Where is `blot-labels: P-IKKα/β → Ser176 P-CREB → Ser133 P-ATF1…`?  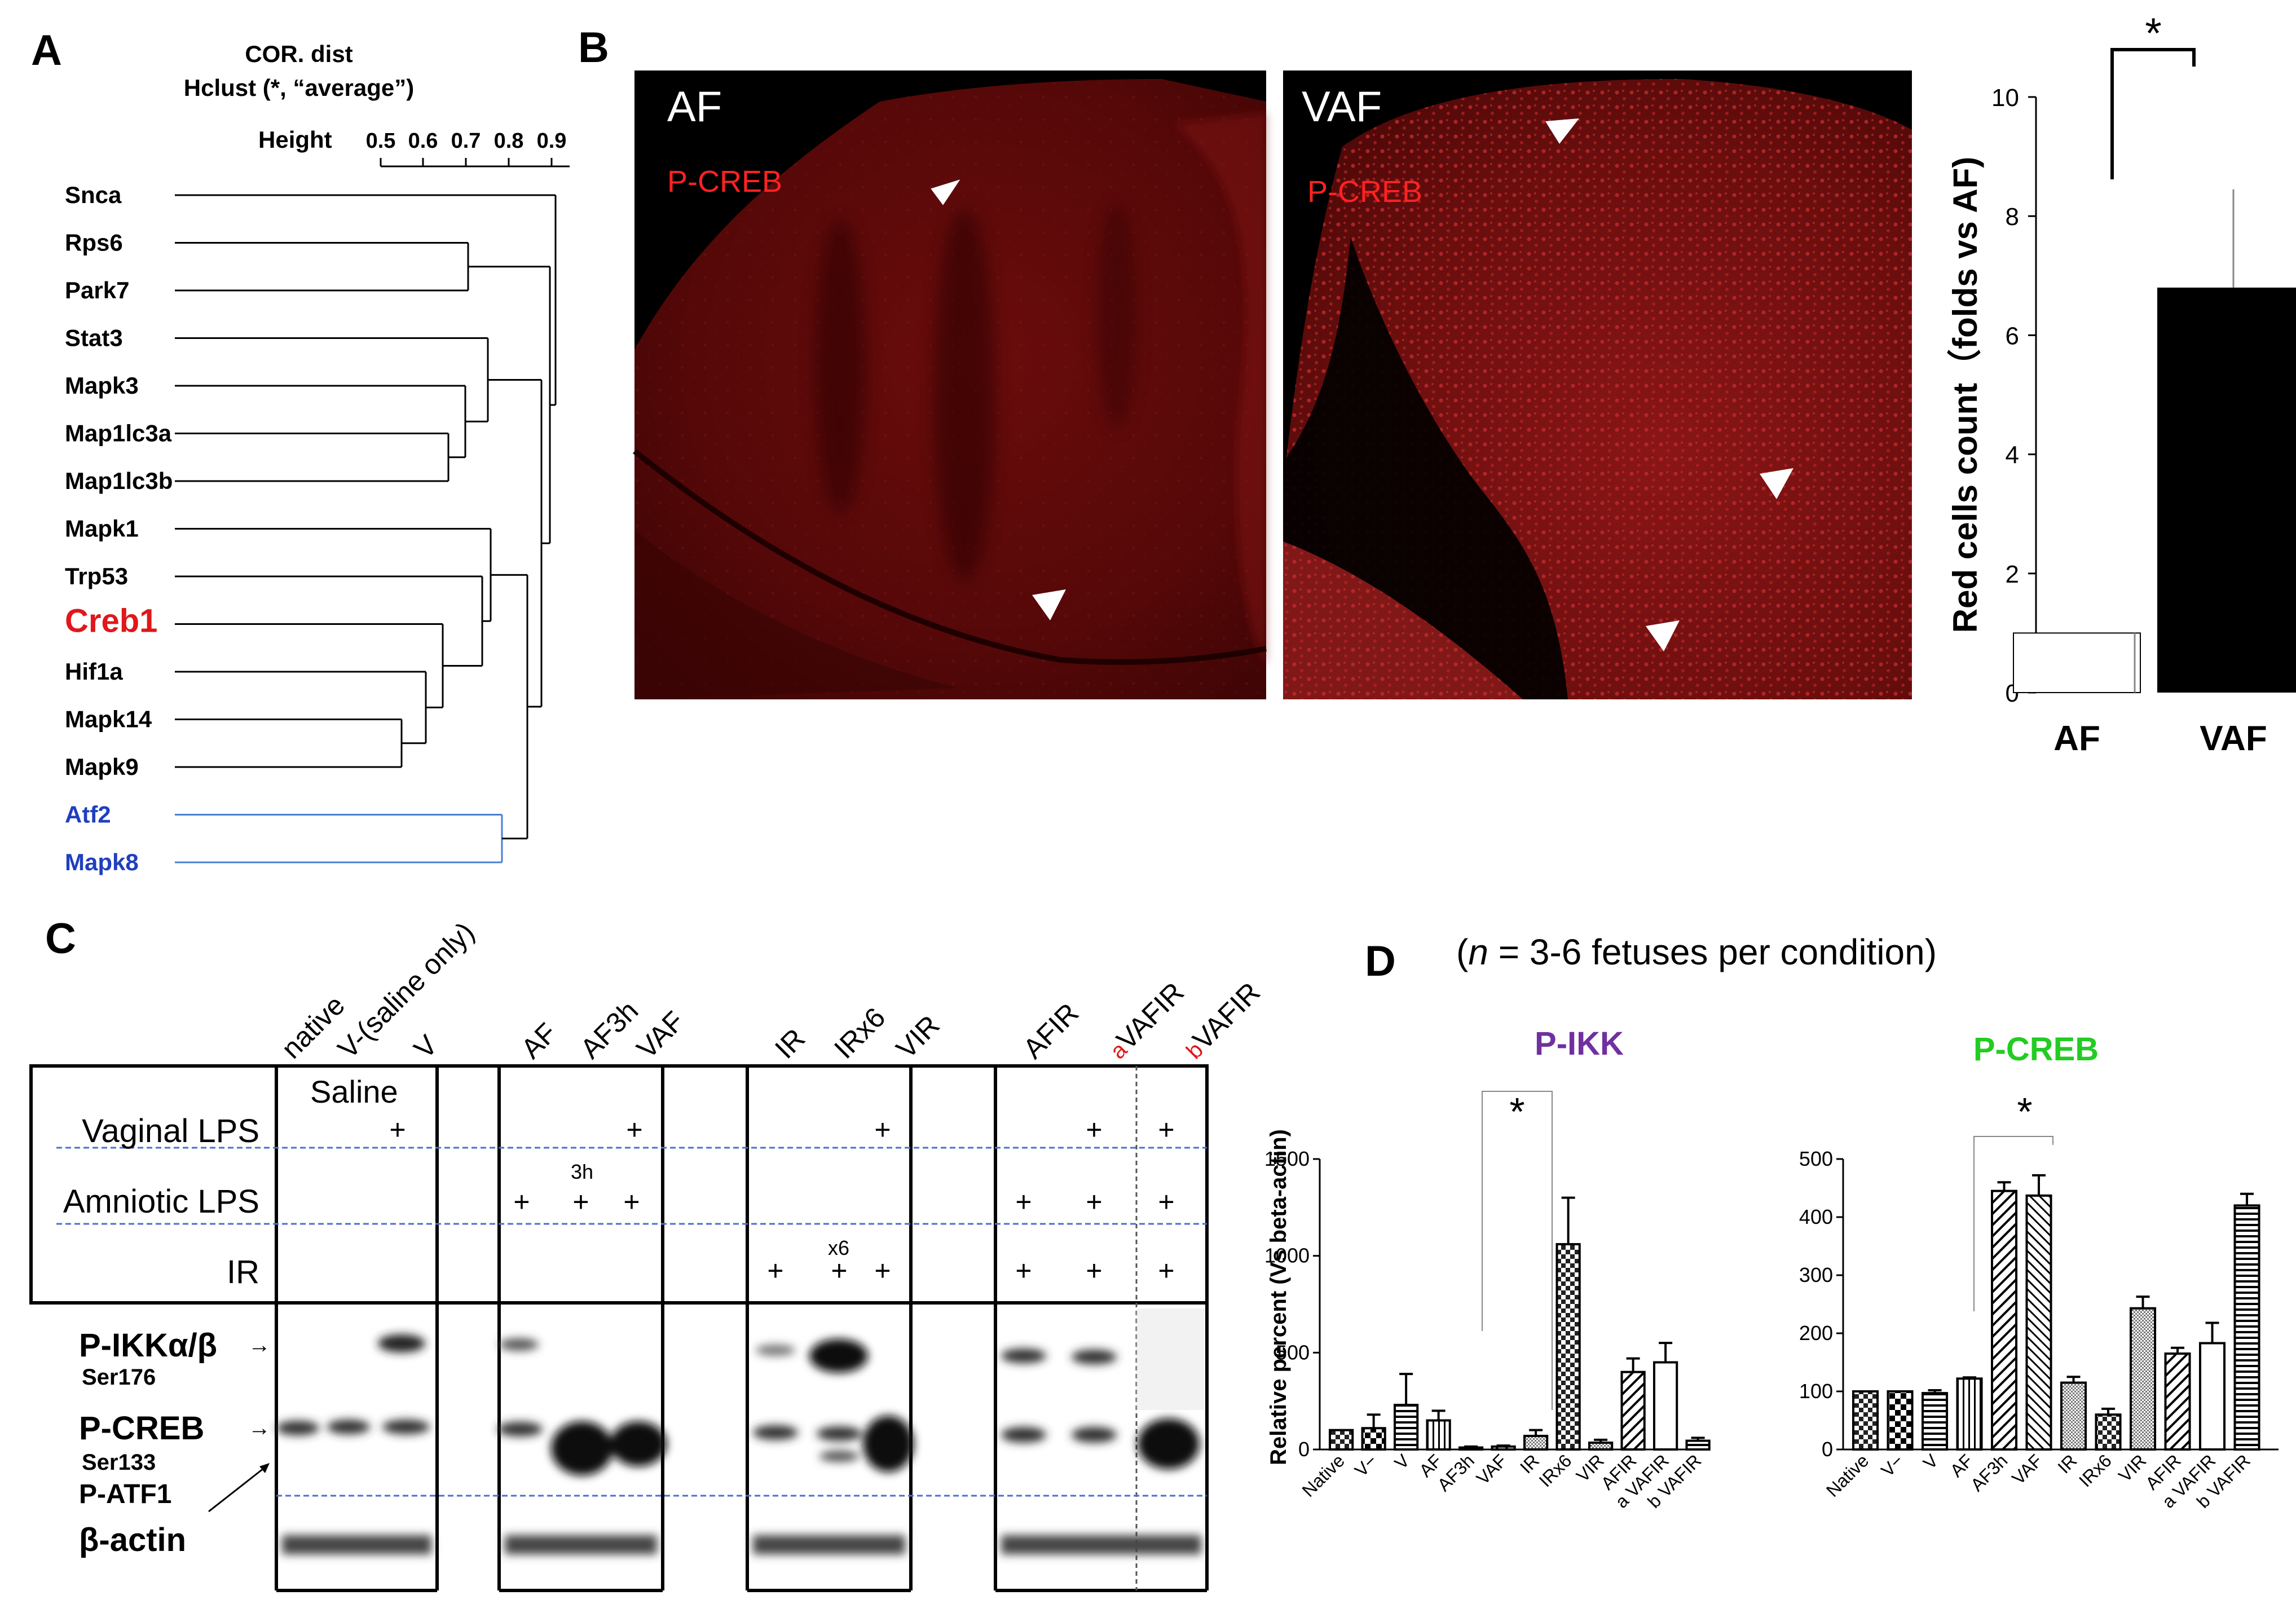
blot-labels: P-IKKα/β → Ser176 P-CREB → Ser133 P-ATF1… is located at coordinates (175, 1442).